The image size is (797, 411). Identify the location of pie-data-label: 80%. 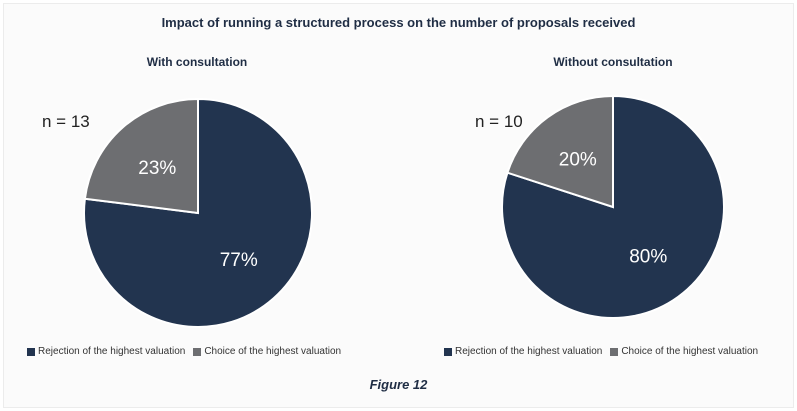
(648, 256).